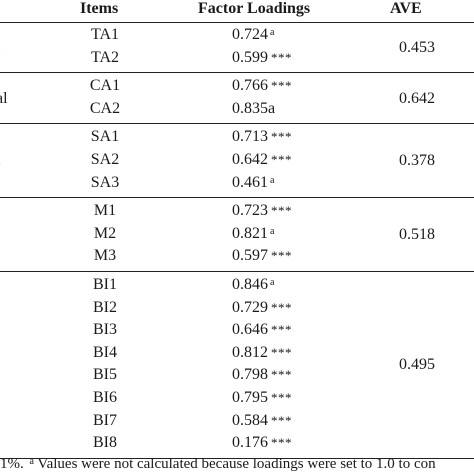 The height and width of the screenshot is (474, 474). I want to click on loading-value: 0.599, so click(250, 57).